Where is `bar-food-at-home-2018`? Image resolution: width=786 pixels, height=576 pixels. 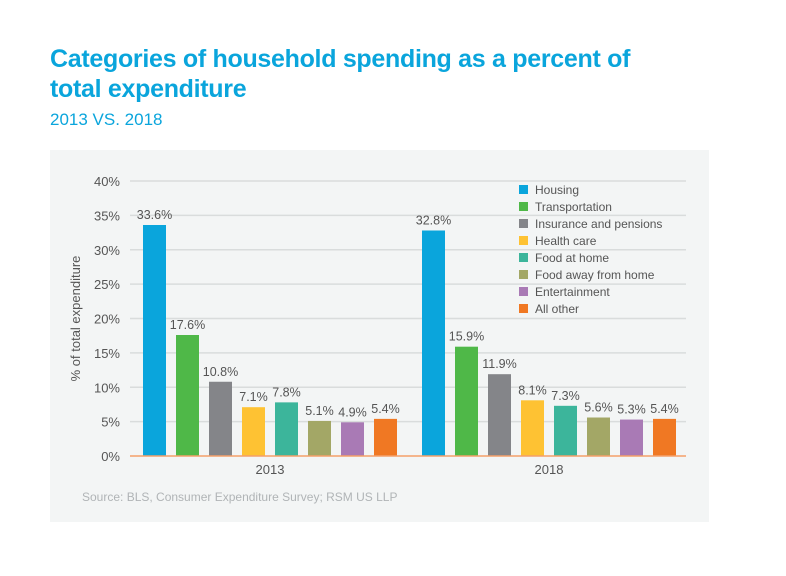 bar-food-at-home-2018 is located at coordinates (565, 430).